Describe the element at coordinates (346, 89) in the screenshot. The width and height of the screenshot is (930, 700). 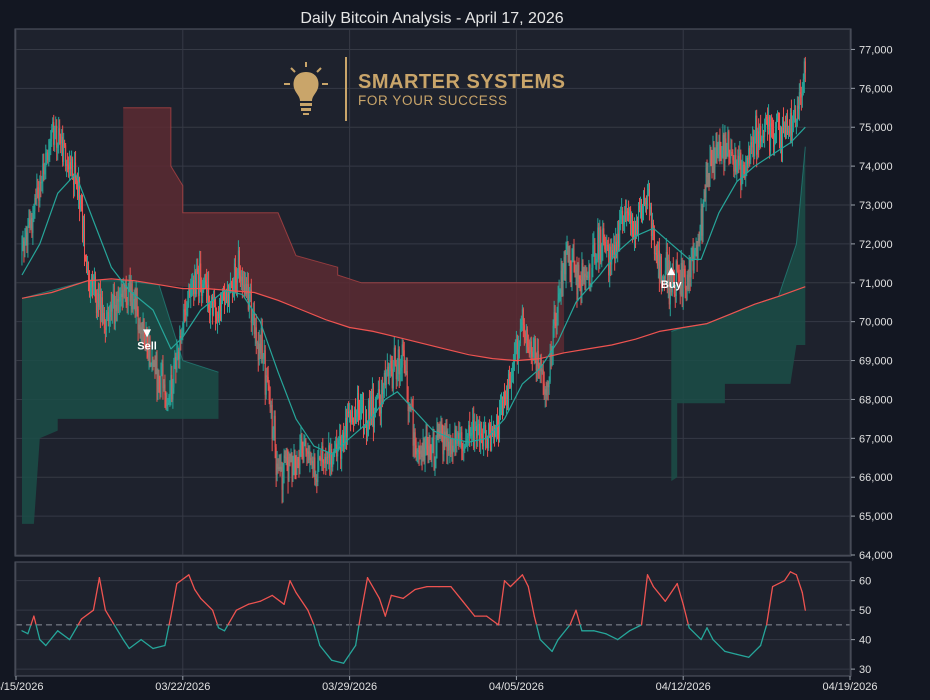
I see `logo-divider` at that location.